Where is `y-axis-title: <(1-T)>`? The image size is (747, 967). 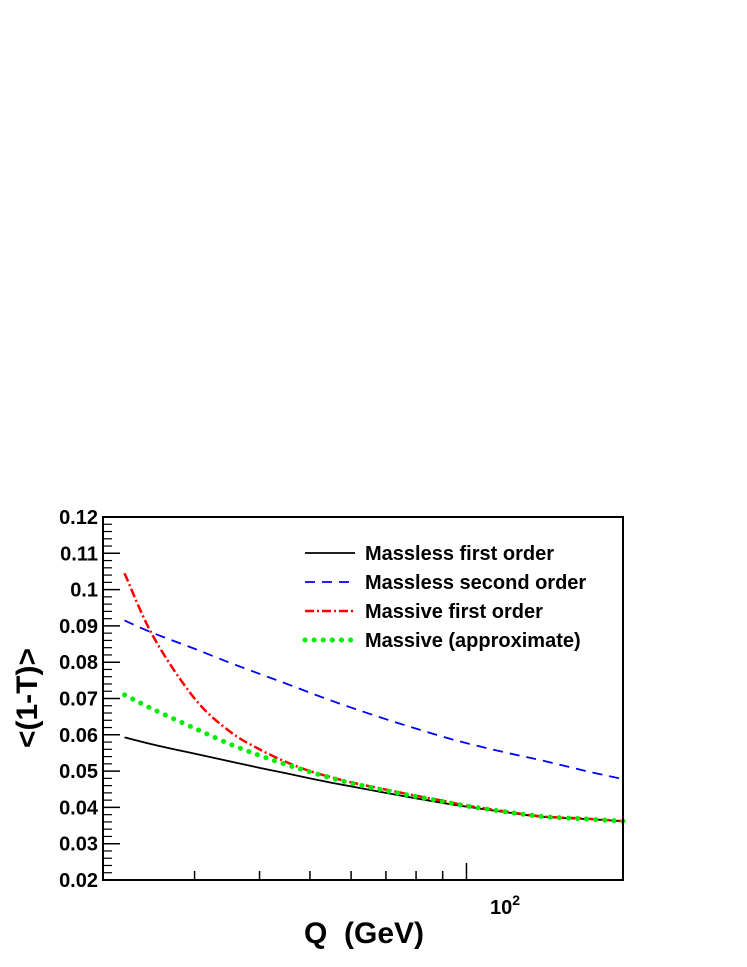
y-axis-title: <(1-T)> is located at coordinates (27, 698).